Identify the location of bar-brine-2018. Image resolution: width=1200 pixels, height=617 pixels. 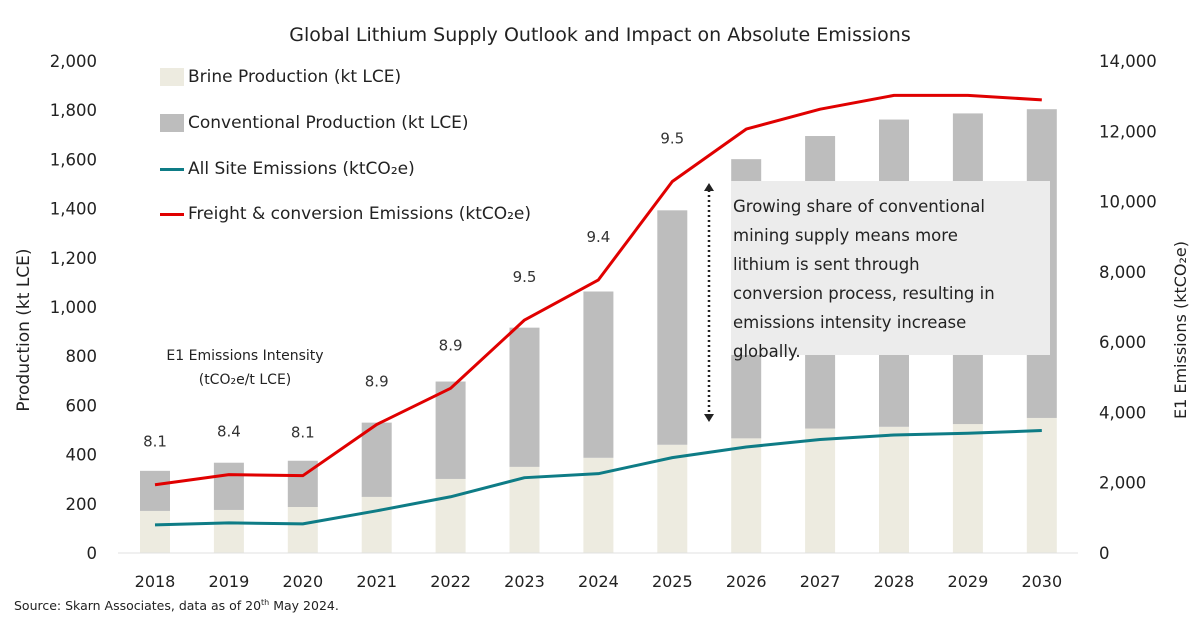
(155, 531).